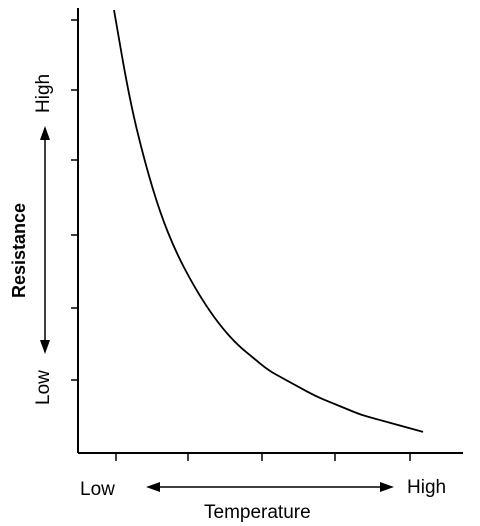 The image size is (480, 526). Describe the element at coordinates (45, 347) in the screenshot. I see `y-arrow-down-head` at that location.